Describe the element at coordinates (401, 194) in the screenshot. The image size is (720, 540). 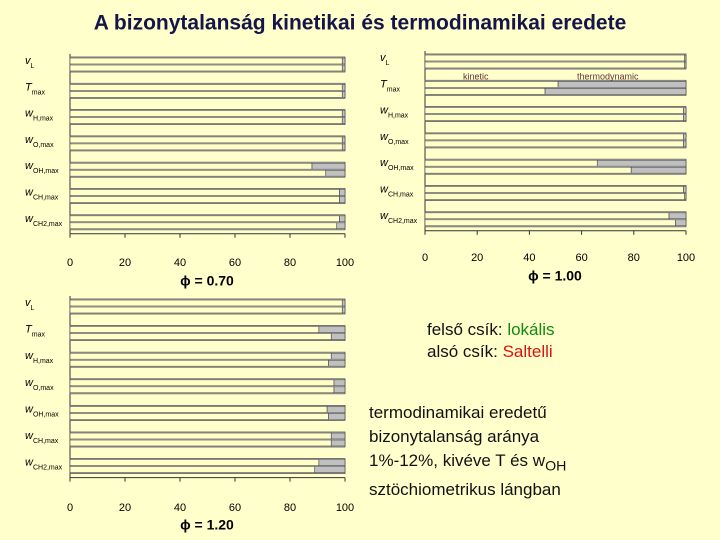
I see `category-sub: CH,max` at that location.